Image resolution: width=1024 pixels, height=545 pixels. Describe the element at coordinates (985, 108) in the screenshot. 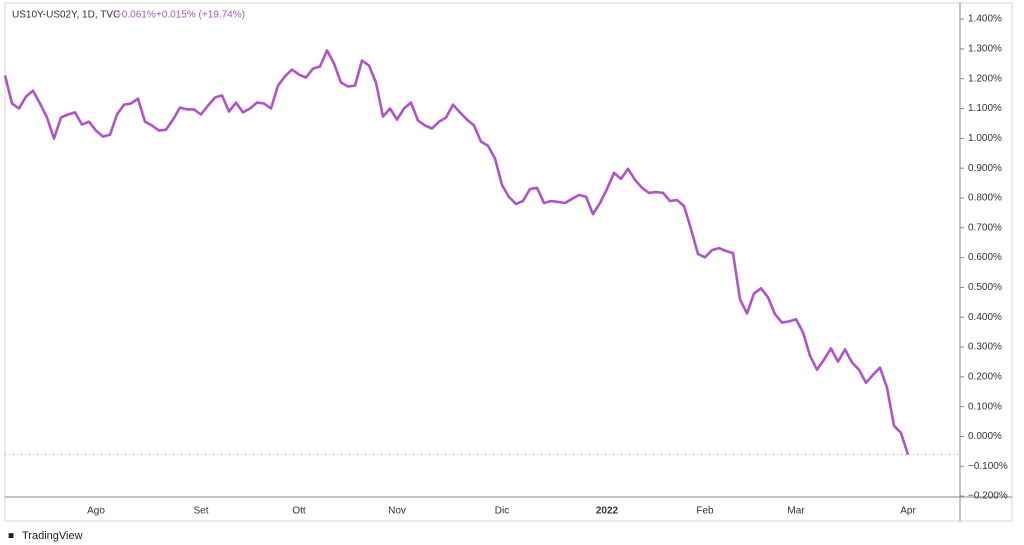

I see `y-tick-label: 1.100%` at that location.